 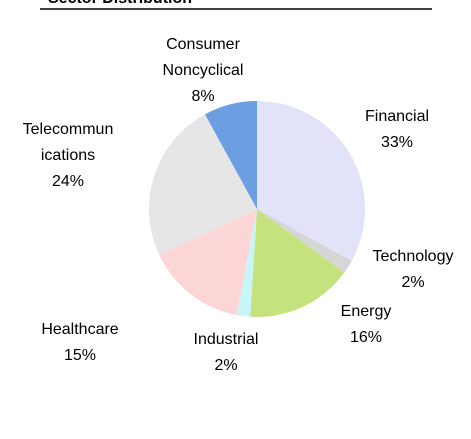 I want to click on category-label: Consumer Noncyclical, so click(x=203, y=57).